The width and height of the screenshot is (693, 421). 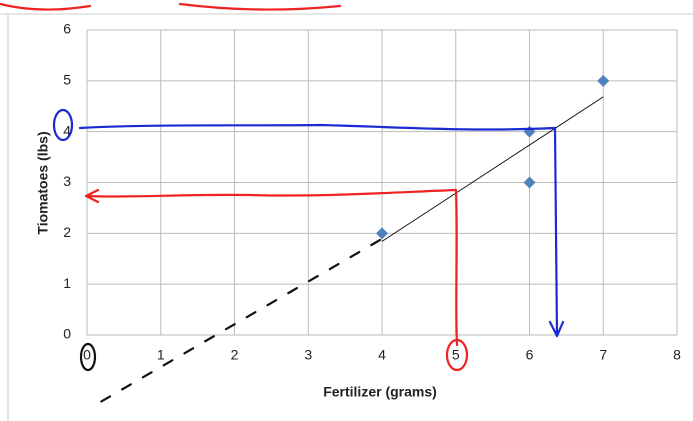 I want to click on x-tick-label: 1, so click(x=161, y=355).